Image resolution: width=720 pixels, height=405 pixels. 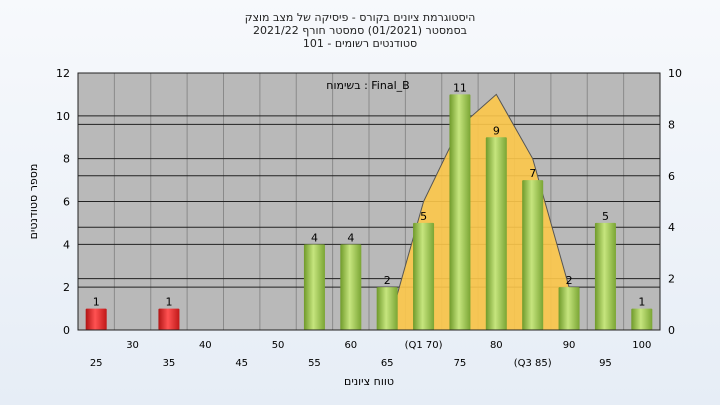 What do you see at coordinates (533, 363) in the screenshot?
I see `x-axis-tick-label: (Q3 85)` at bounding box center [533, 363].